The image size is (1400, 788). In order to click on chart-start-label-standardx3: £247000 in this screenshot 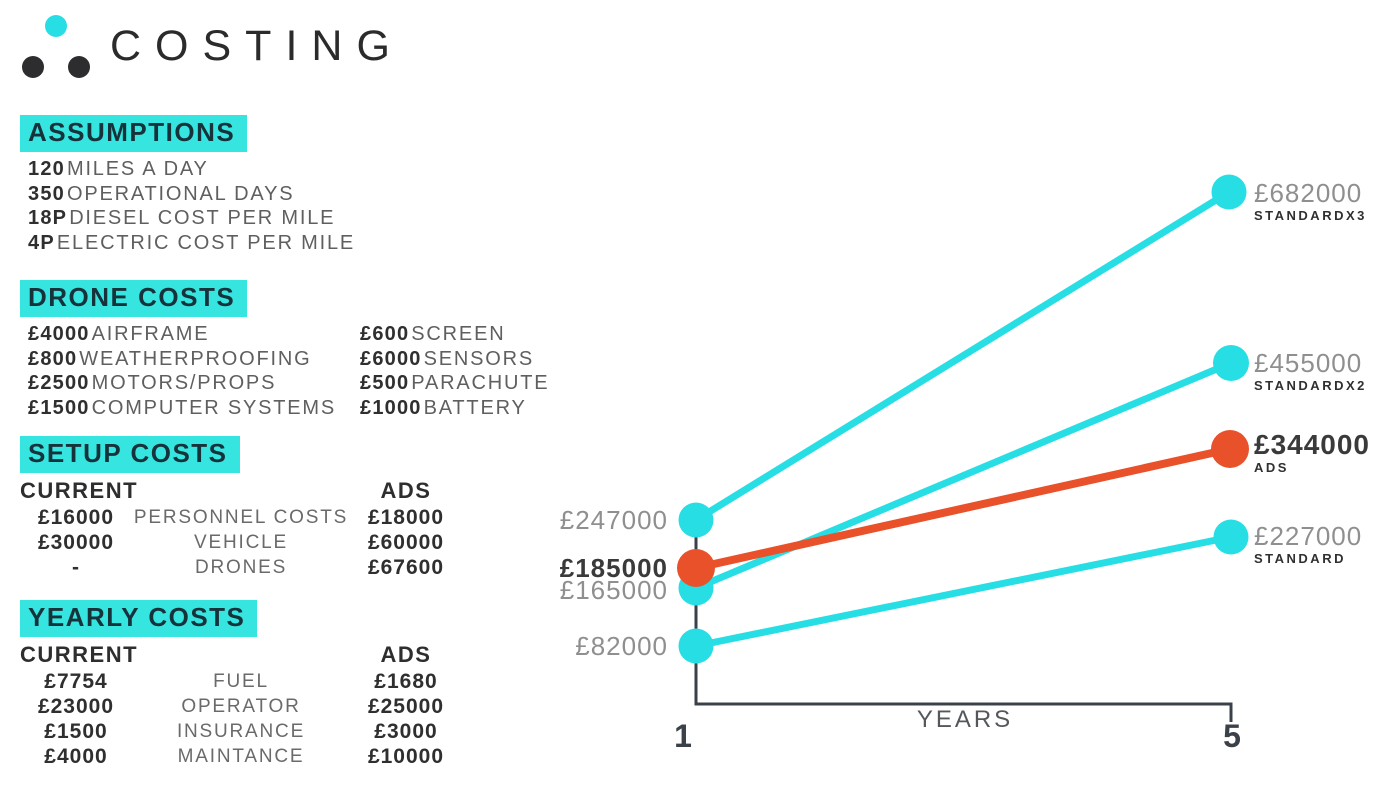, I will do `click(613, 520)`.